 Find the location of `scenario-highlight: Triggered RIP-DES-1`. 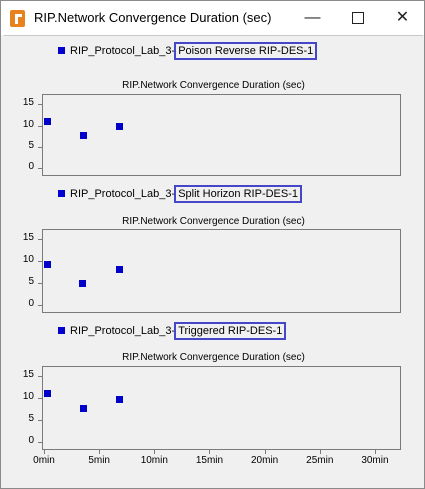

scenario-highlight: Triggered RIP-DES-1 is located at coordinates (230, 331).